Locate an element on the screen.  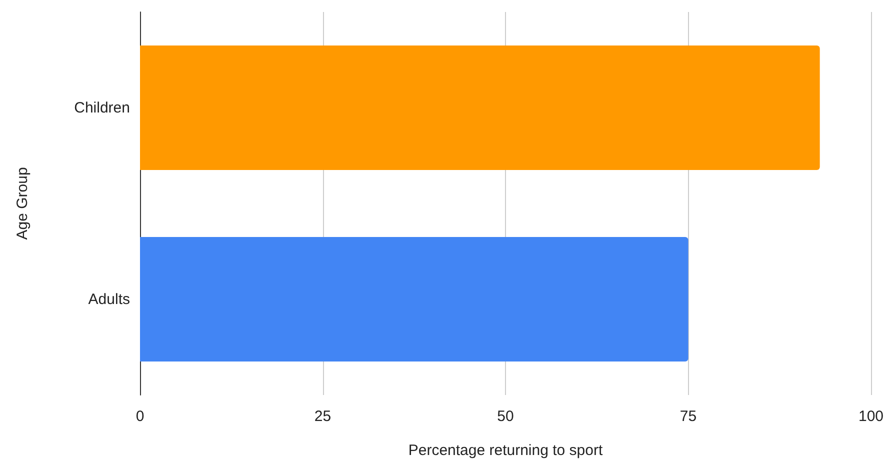
y-axis-title: Age Group is located at coordinates (22, 203).